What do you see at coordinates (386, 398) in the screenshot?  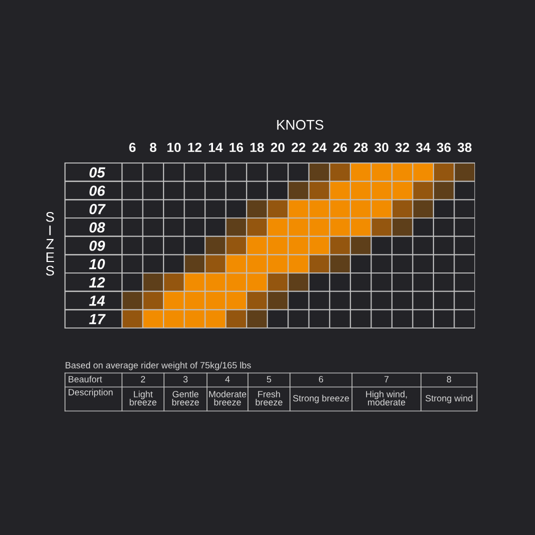 I see `text: High wind, moderate` at bounding box center [386, 398].